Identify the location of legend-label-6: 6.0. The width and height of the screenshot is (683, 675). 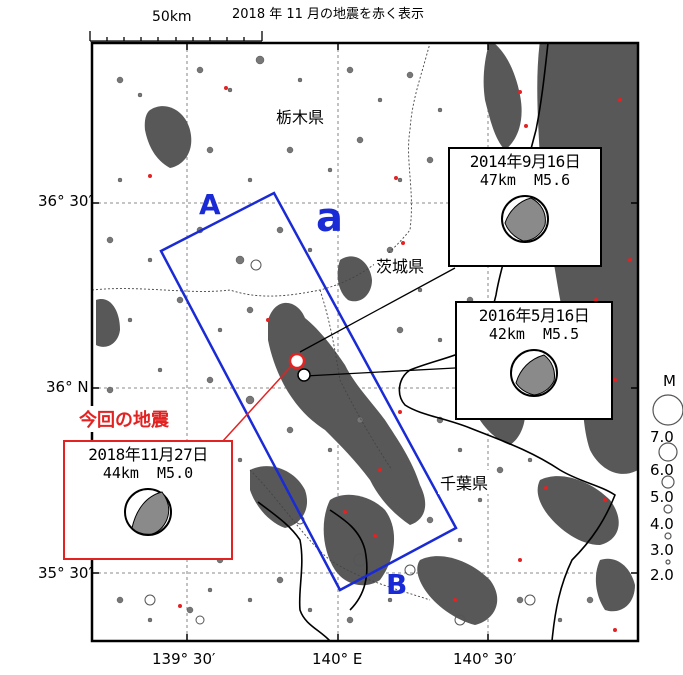
(662, 470).